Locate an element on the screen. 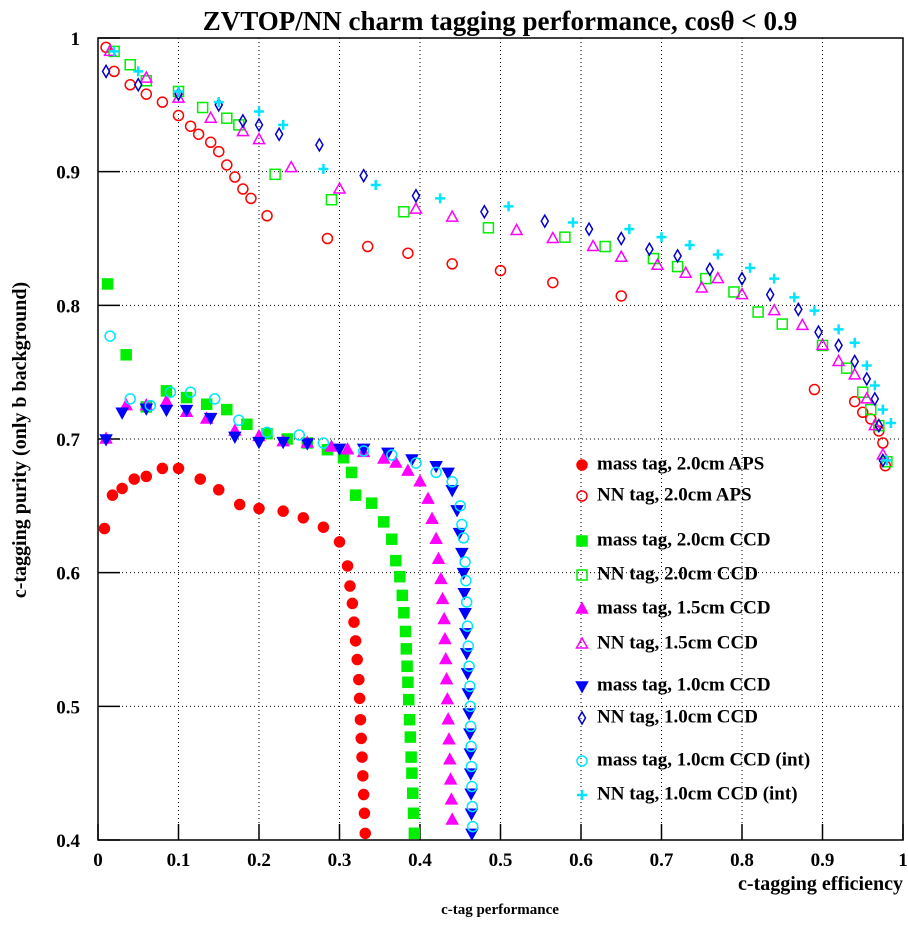 This screenshot has width=908, height=926. x-tick-label: 0.8 is located at coordinates (742, 860).